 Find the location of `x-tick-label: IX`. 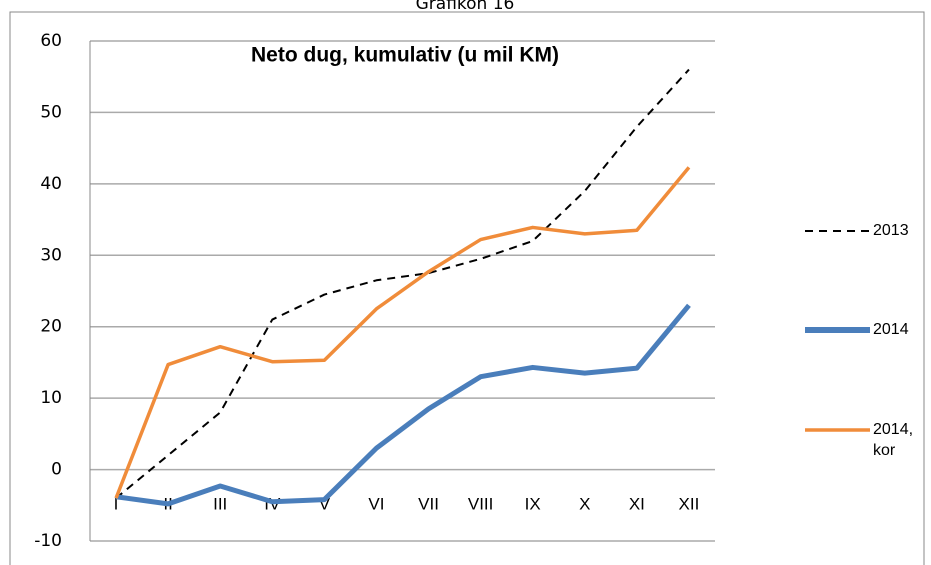

x-tick-label: IX is located at coordinates (533, 503).